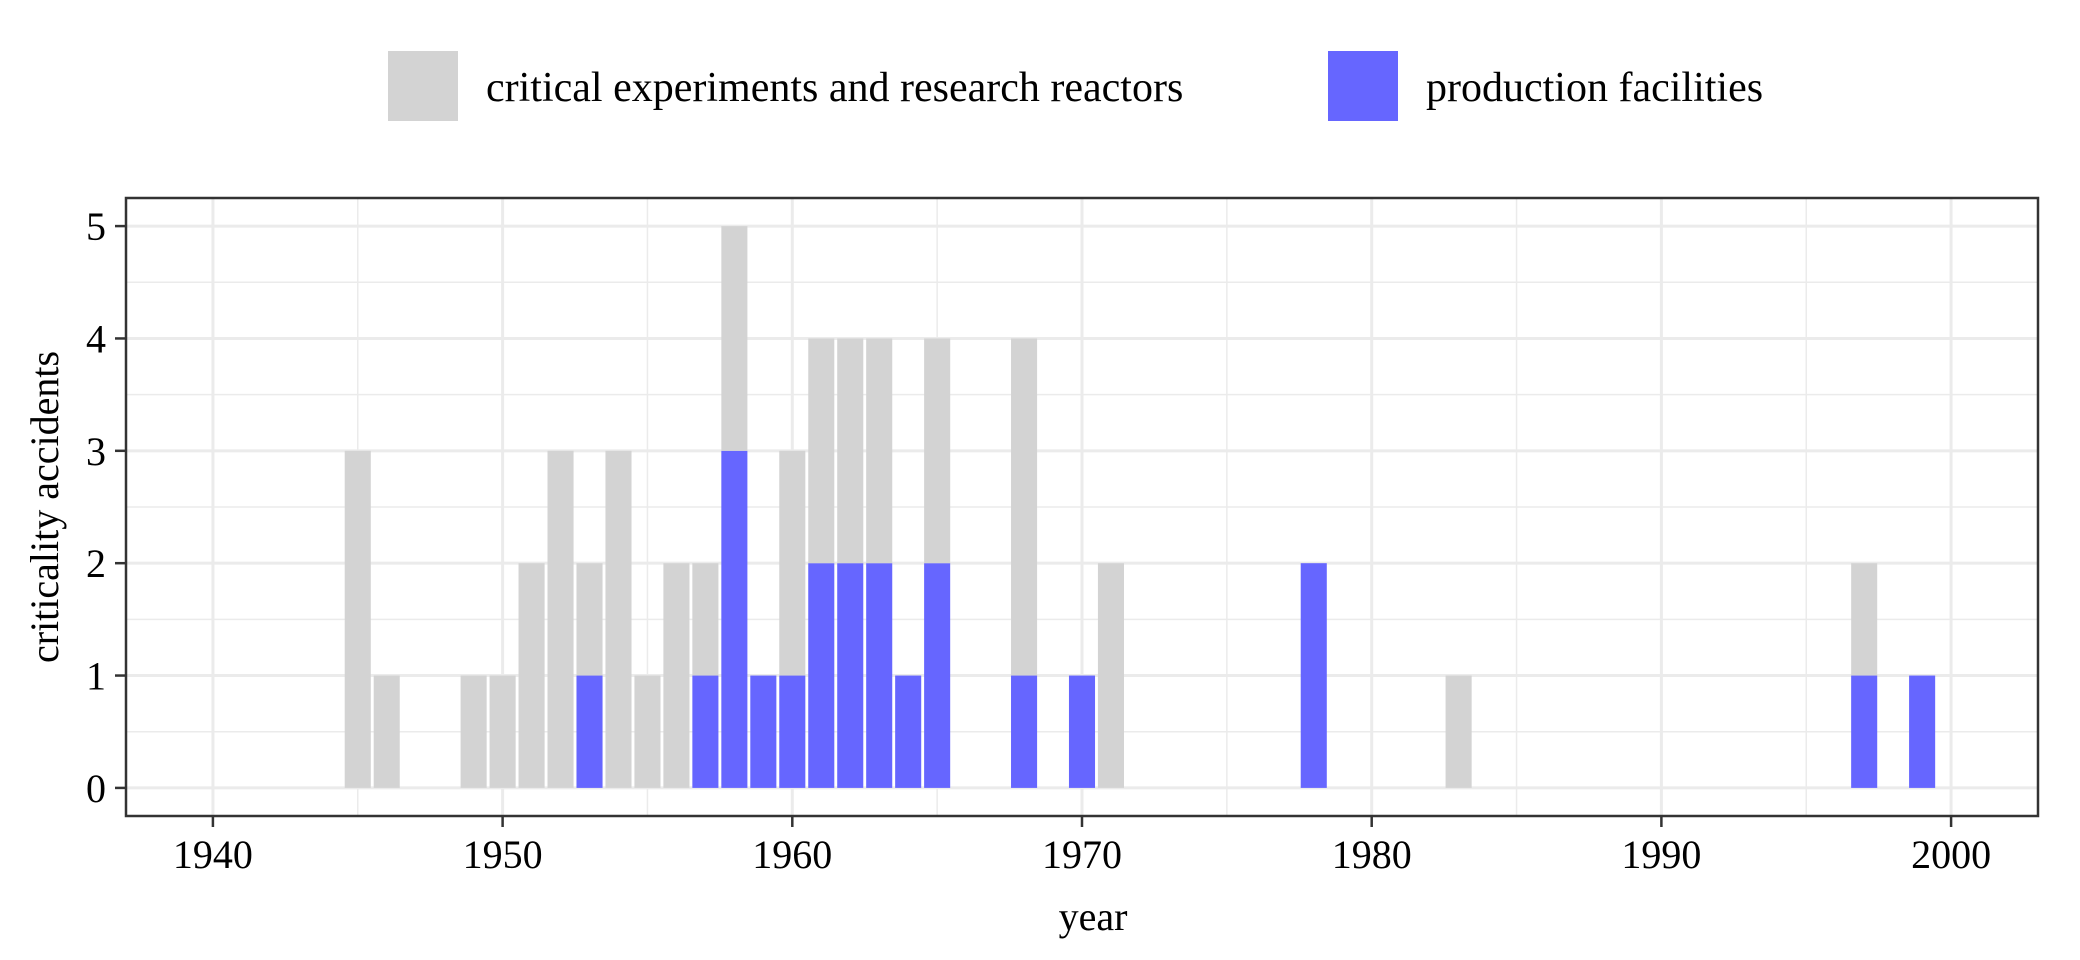  What do you see at coordinates (792, 854) in the screenshot?
I see `x-tick-label: 1960` at bounding box center [792, 854].